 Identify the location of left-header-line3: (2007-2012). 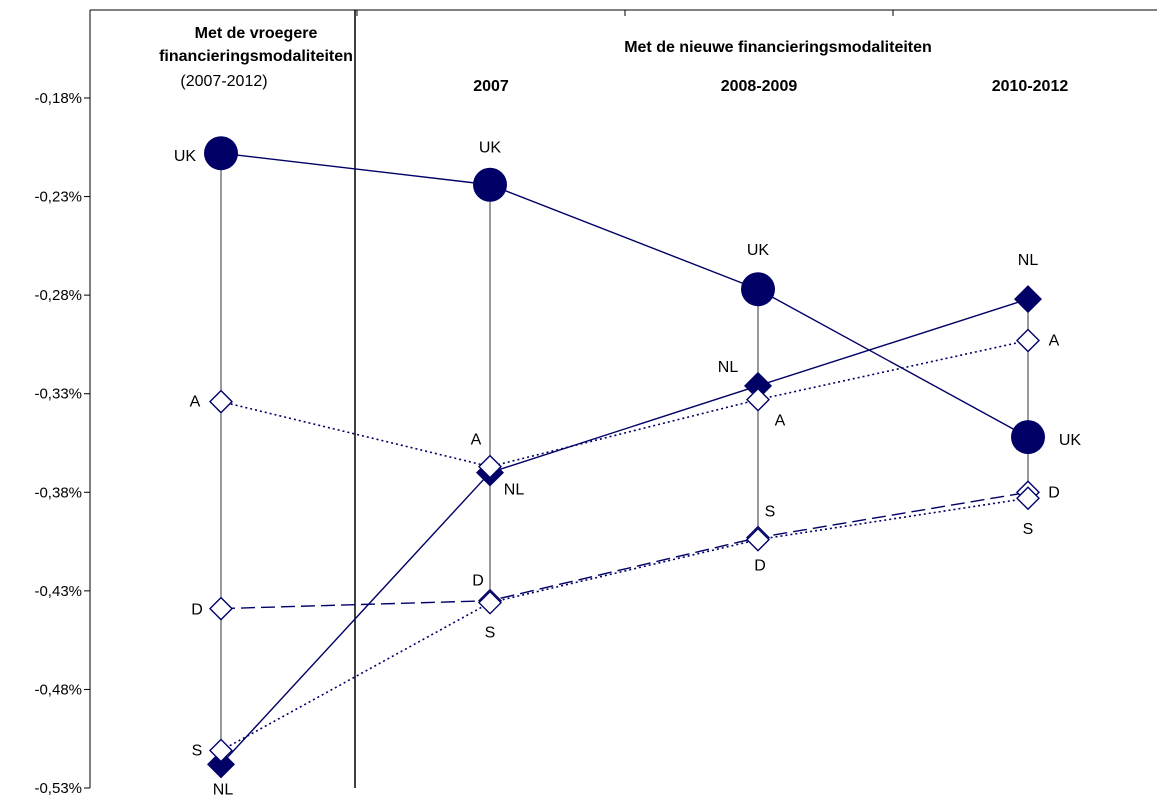
(223, 81).